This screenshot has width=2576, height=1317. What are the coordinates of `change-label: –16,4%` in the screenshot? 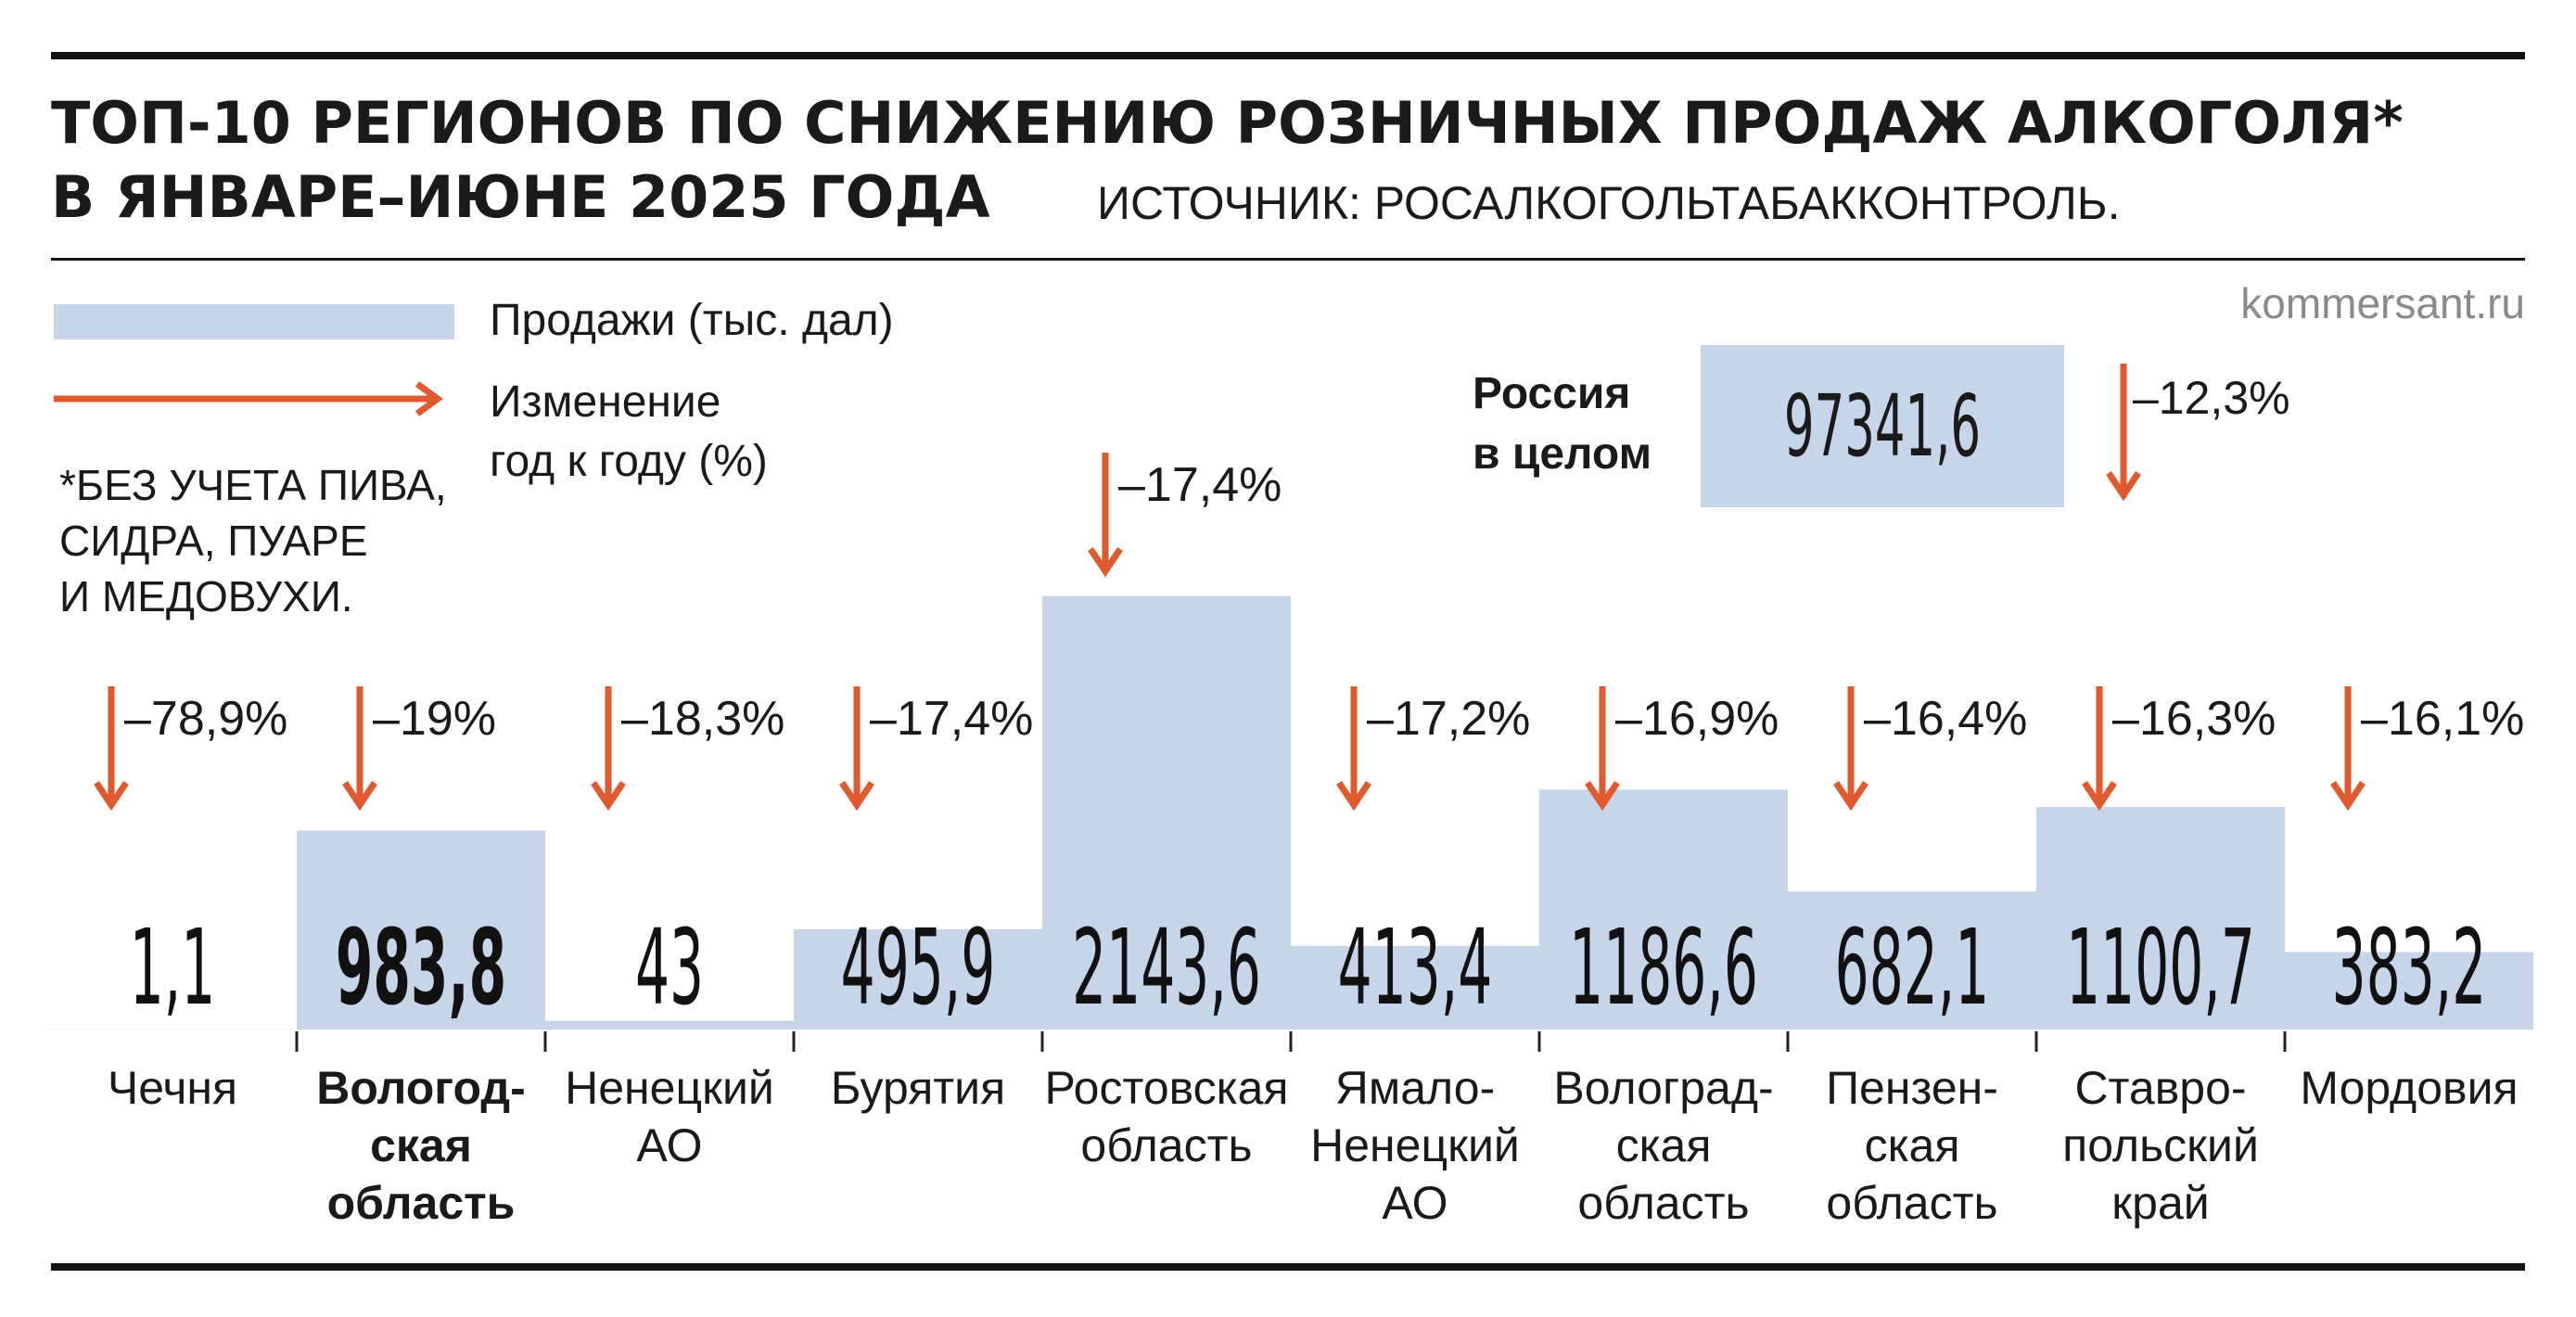 It's located at (1945, 719).